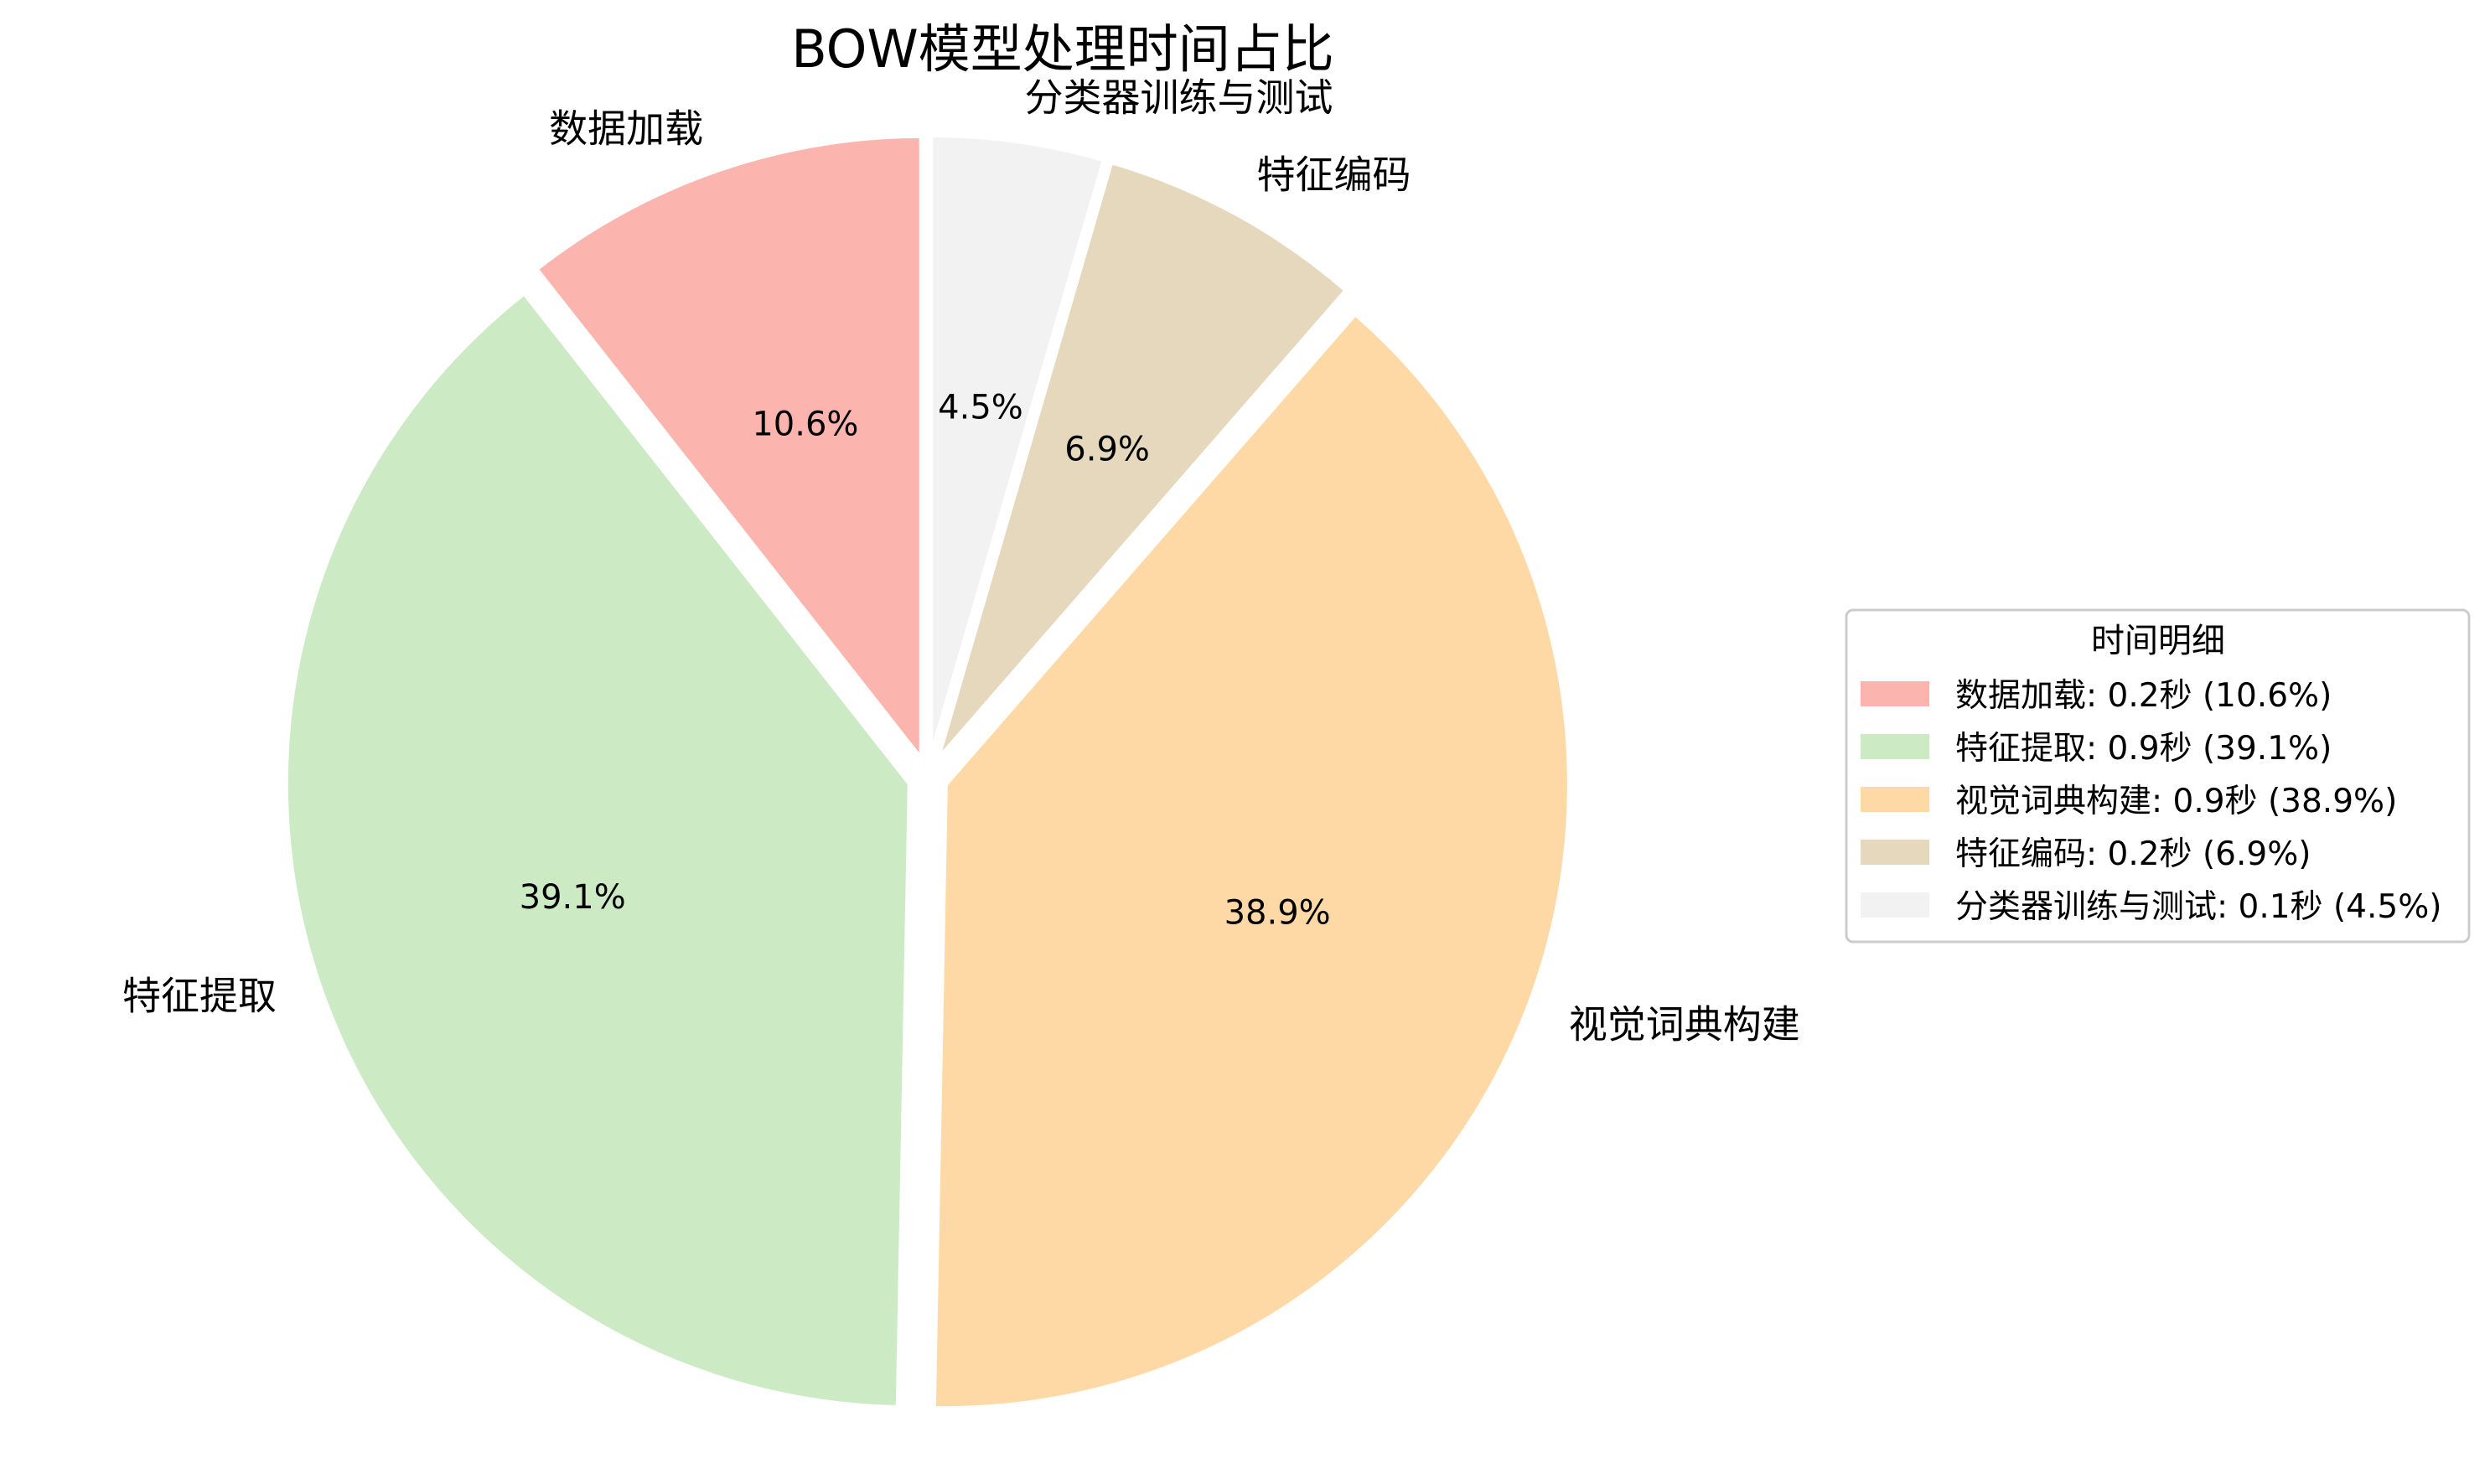  I want to click on pct-label-4: 4.5%, so click(980, 407).